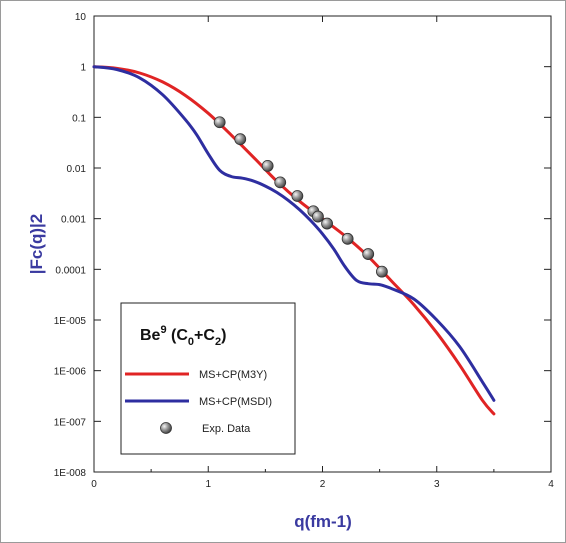 Image resolution: width=566 pixels, height=543 pixels. What do you see at coordinates (36, 244) in the screenshot?
I see `y-axis-title: |Fc(q)|2` at bounding box center [36, 244].